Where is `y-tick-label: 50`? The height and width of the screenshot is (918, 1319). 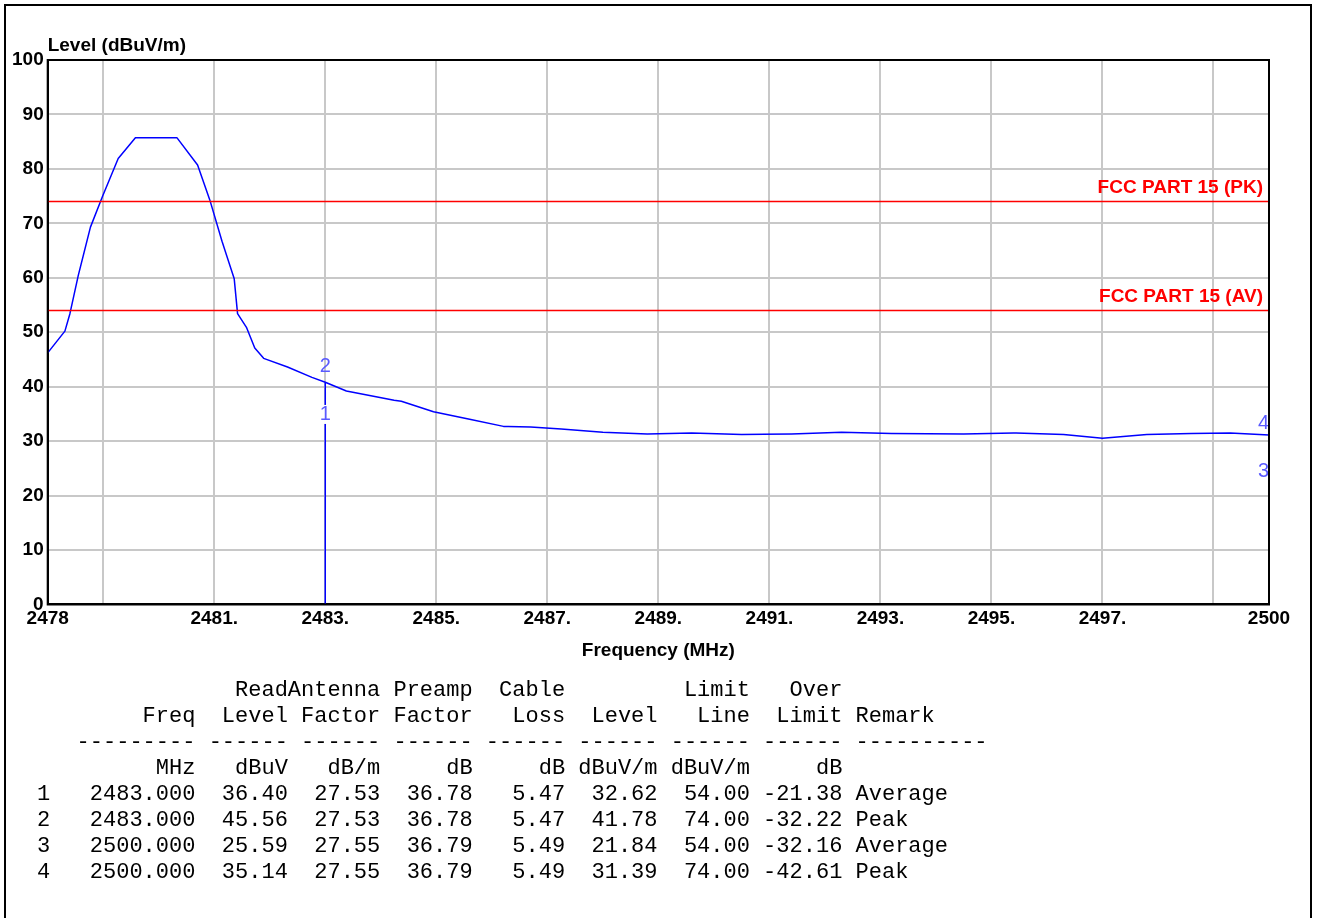
y-tick-label: 50 is located at coordinates (33, 331).